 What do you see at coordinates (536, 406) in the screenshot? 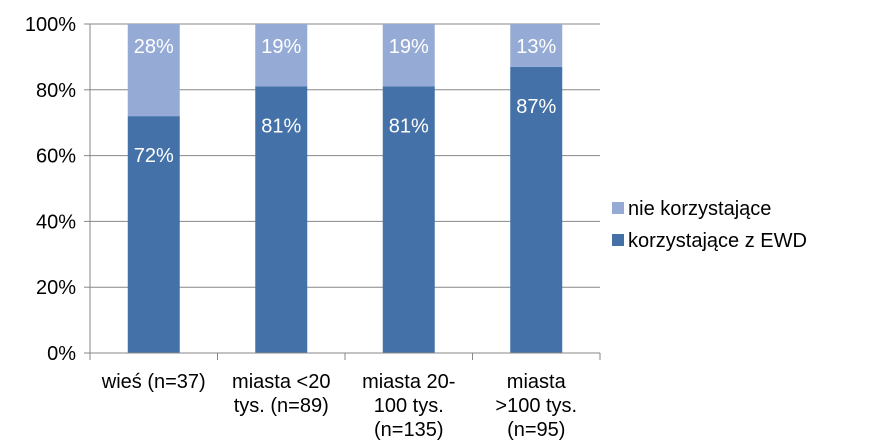
I see `x-category-label: miasta >100 tys. (n=95)` at bounding box center [536, 406].